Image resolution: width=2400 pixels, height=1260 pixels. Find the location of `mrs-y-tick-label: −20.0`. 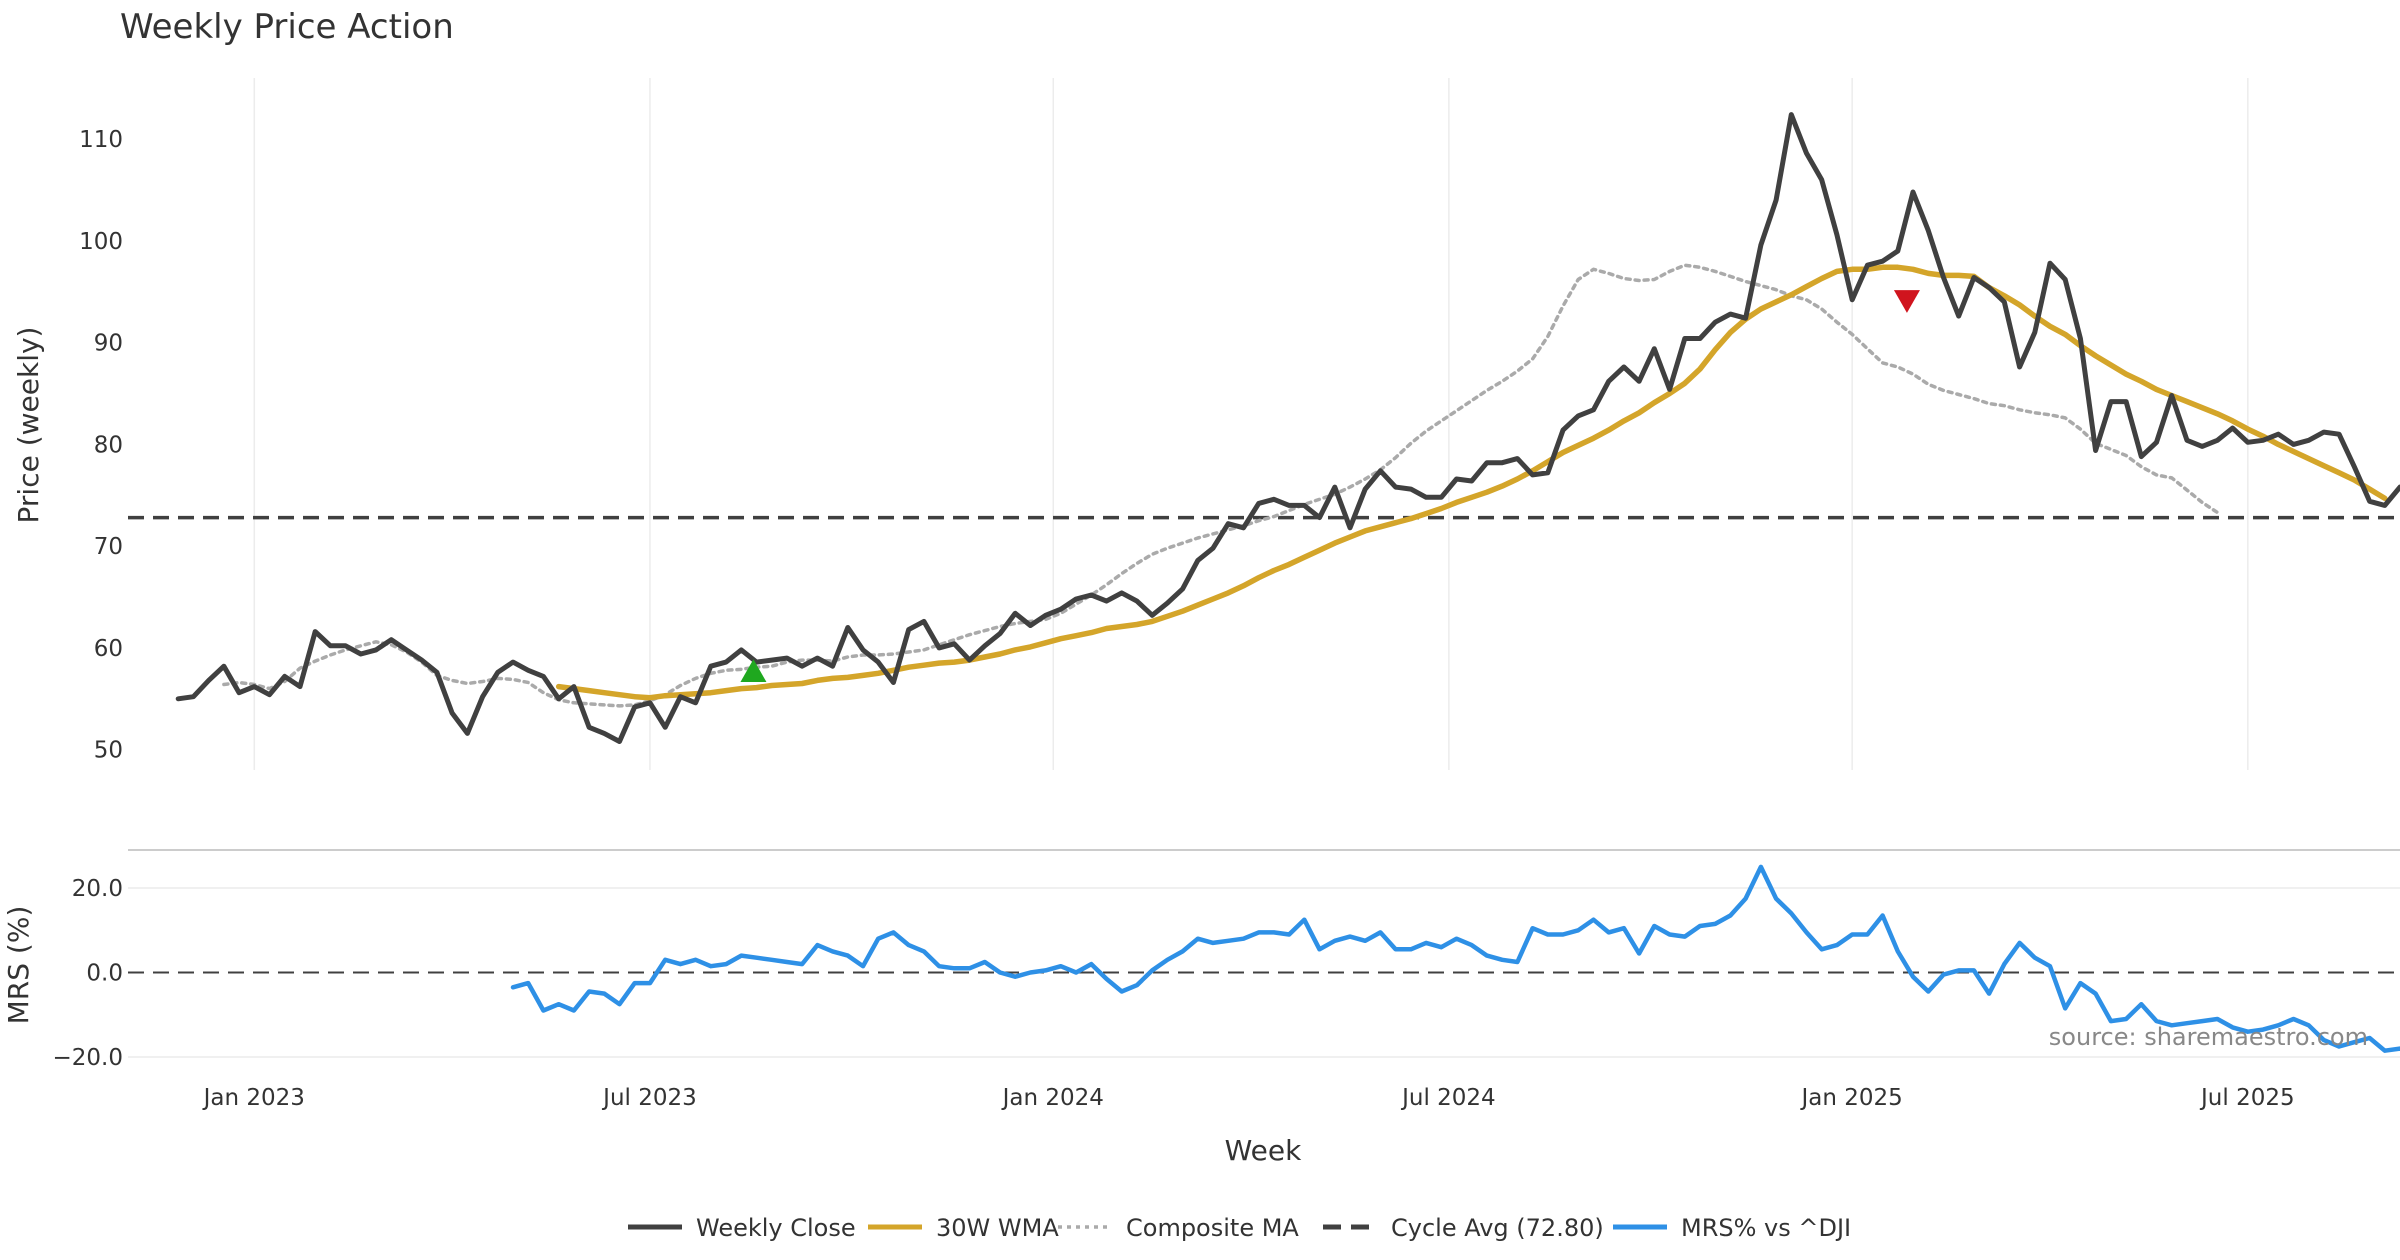

mrs-y-tick-label: −20.0 is located at coordinates (88, 1058).